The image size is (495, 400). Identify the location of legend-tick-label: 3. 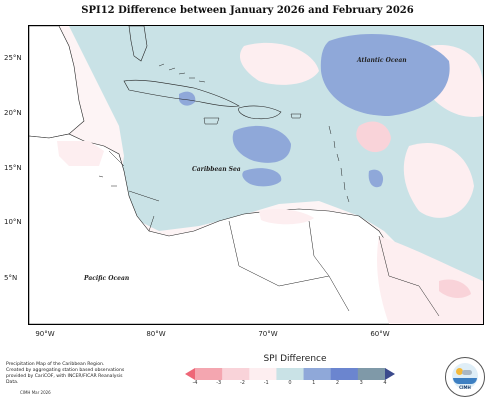
(361, 383).